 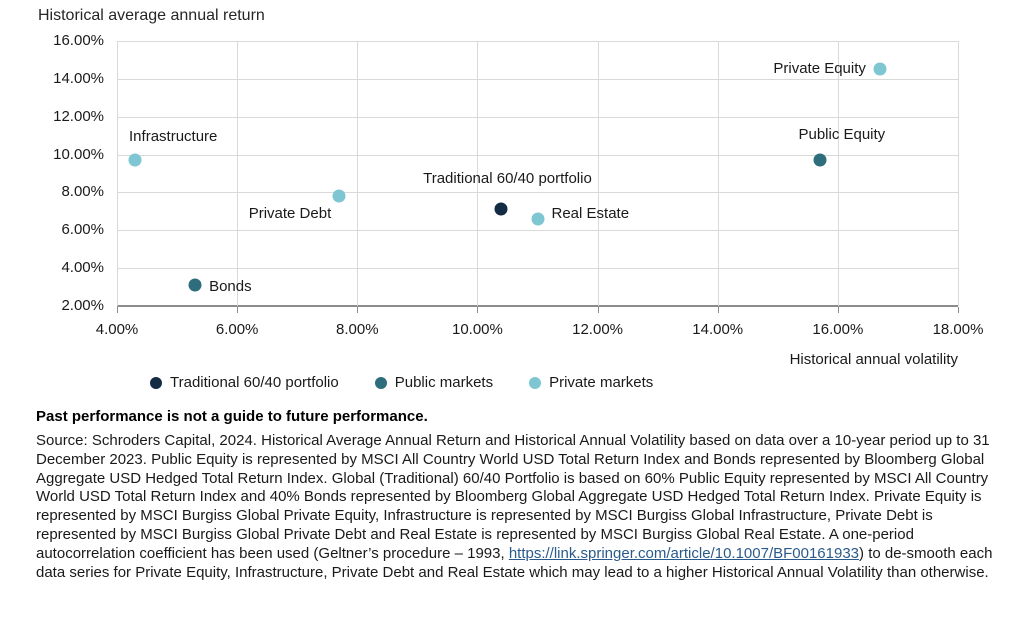 I want to click on point-label: Infrastructure, so click(x=173, y=137).